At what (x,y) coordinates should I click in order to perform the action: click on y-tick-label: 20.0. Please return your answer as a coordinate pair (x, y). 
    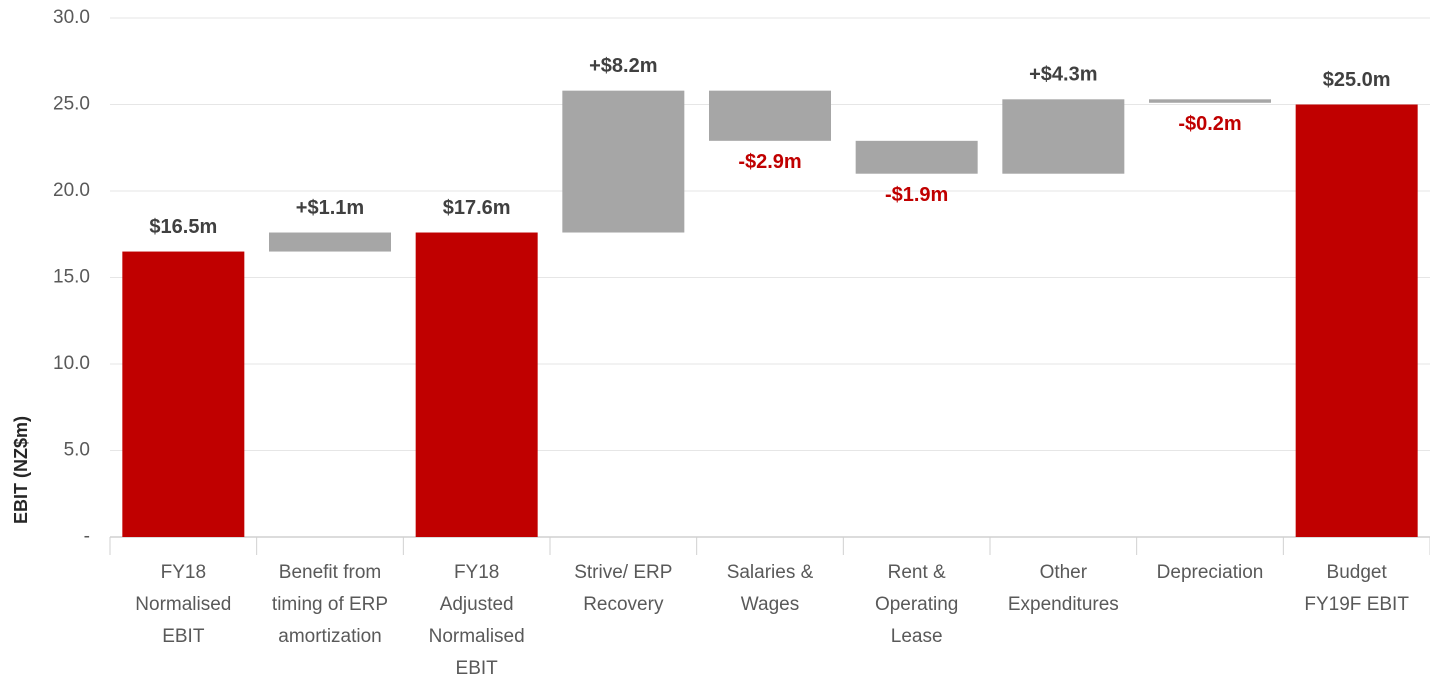
    Looking at the image, I should click on (71, 190).